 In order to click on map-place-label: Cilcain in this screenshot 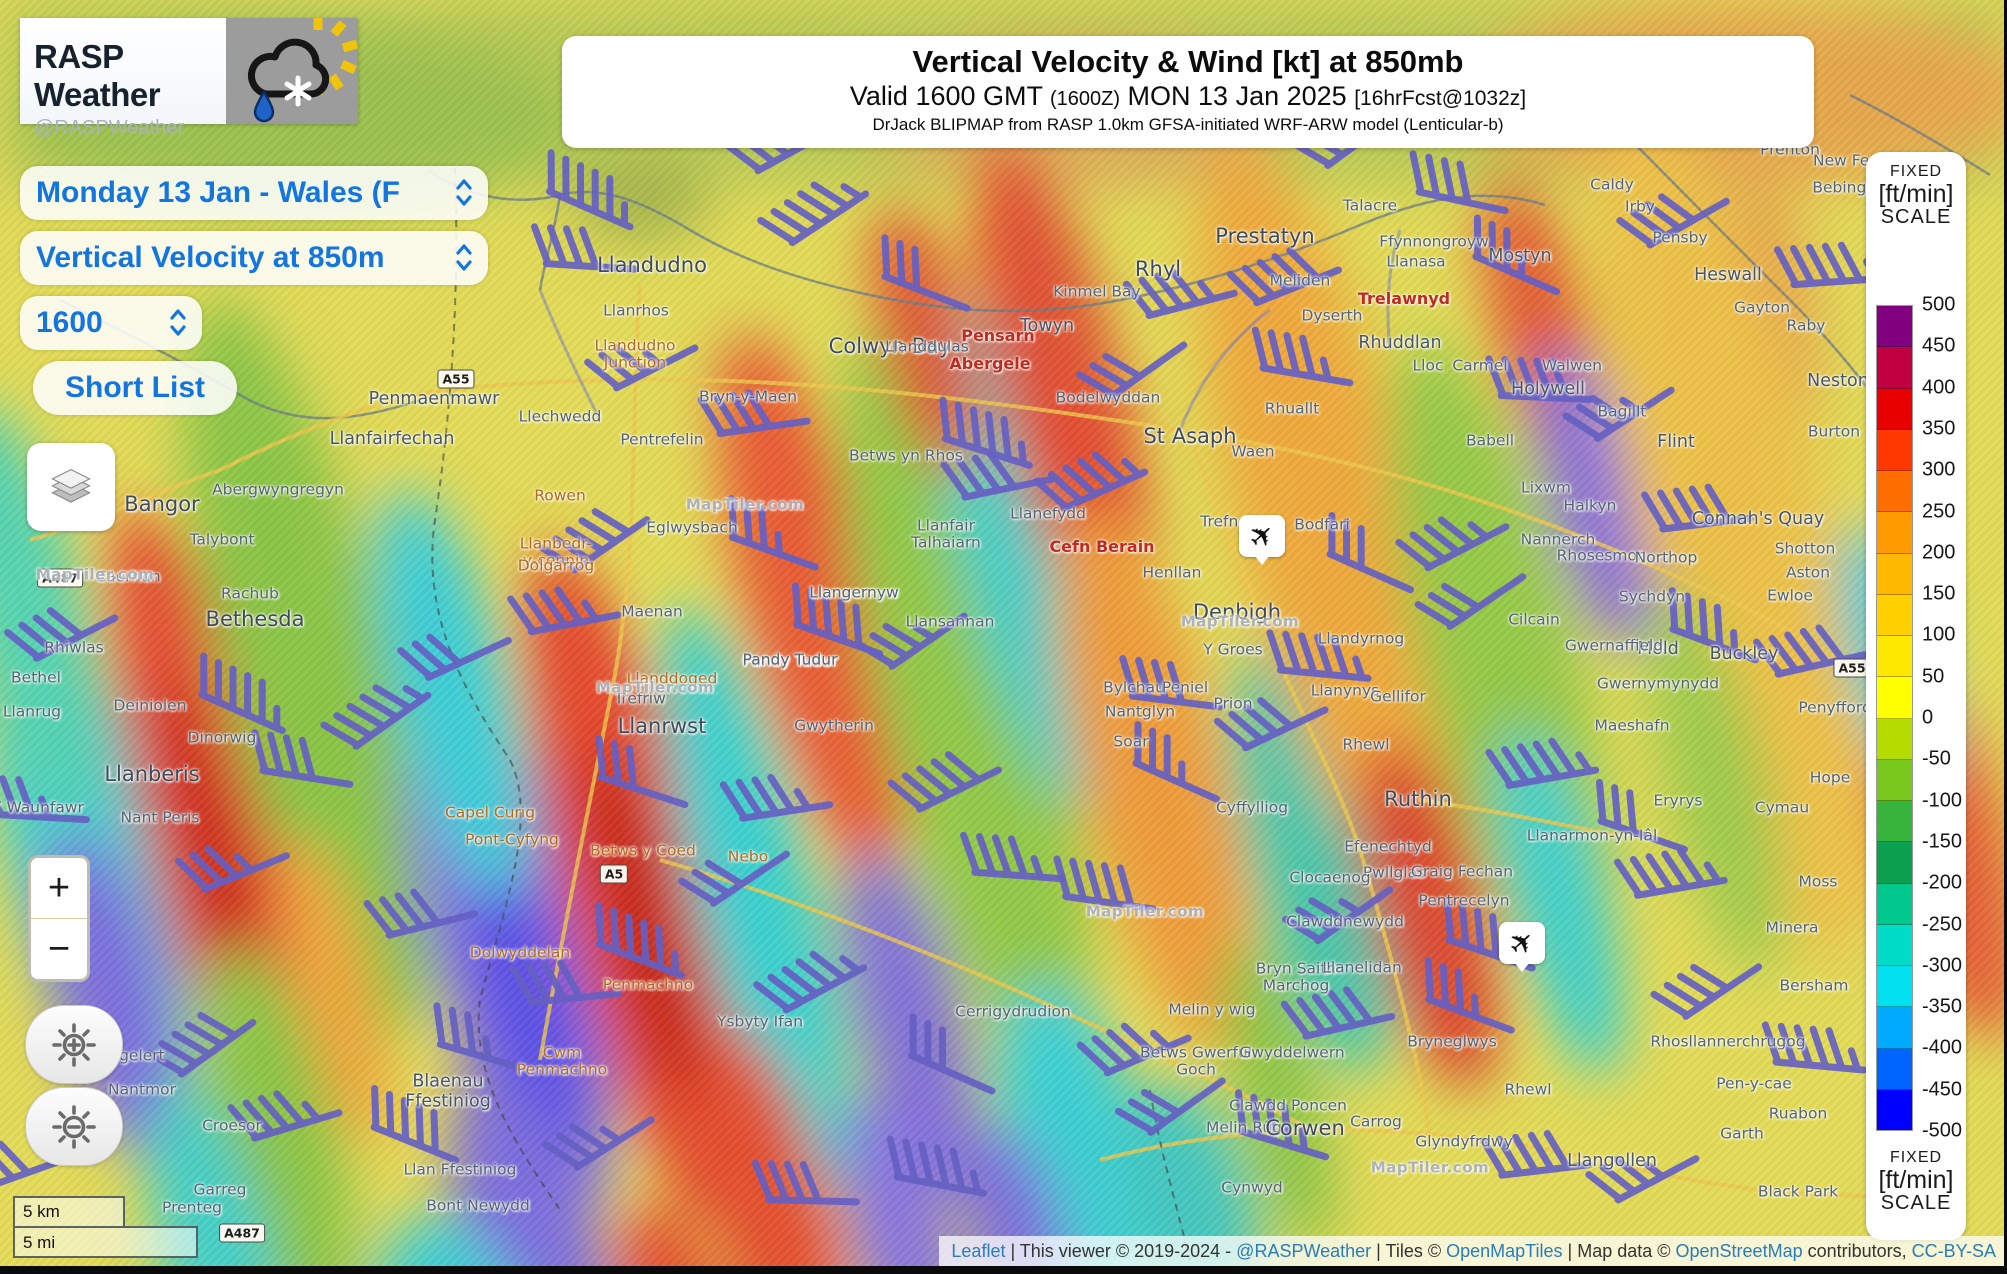, I will do `click(1534, 619)`.